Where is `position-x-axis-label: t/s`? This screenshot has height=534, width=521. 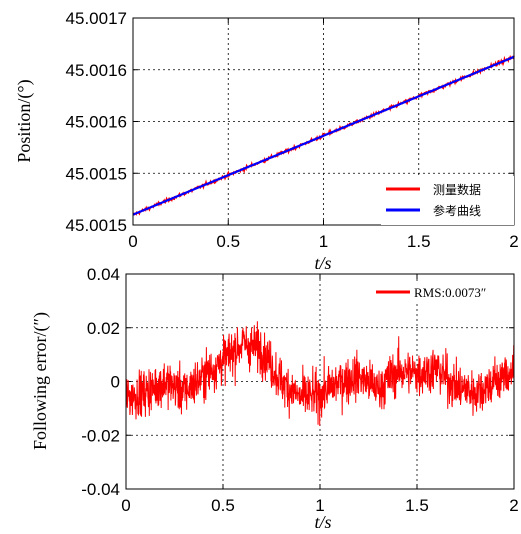
position-x-axis-label: t/s is located at coordinates (322, 263).